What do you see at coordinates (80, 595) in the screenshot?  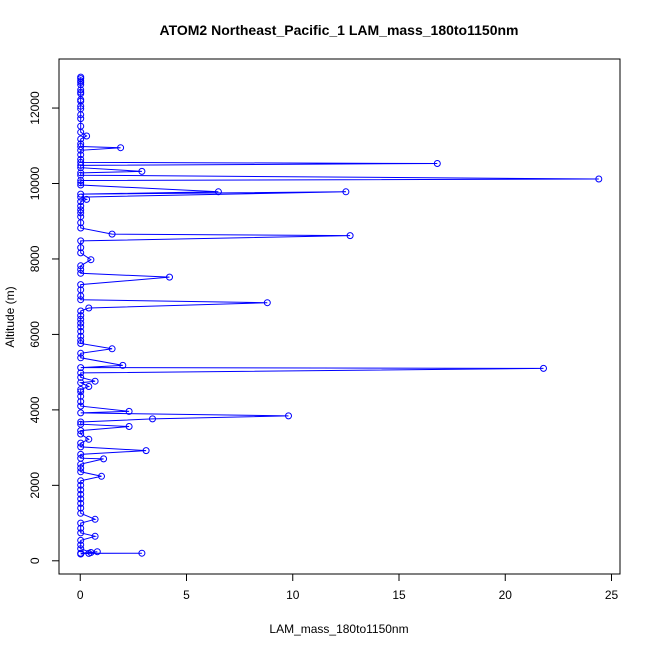 I see `x-tick-label: 0` at bounding box center [80, 595].